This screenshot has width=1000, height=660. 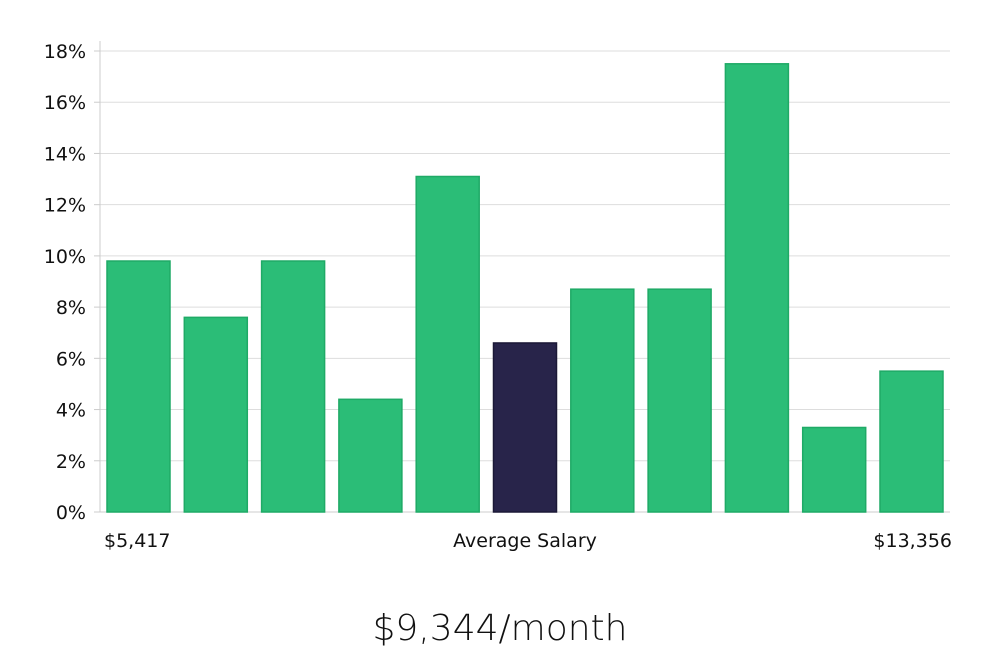 I want to click on x-axis-max-label: $13,356, so click(x=912, y=541).